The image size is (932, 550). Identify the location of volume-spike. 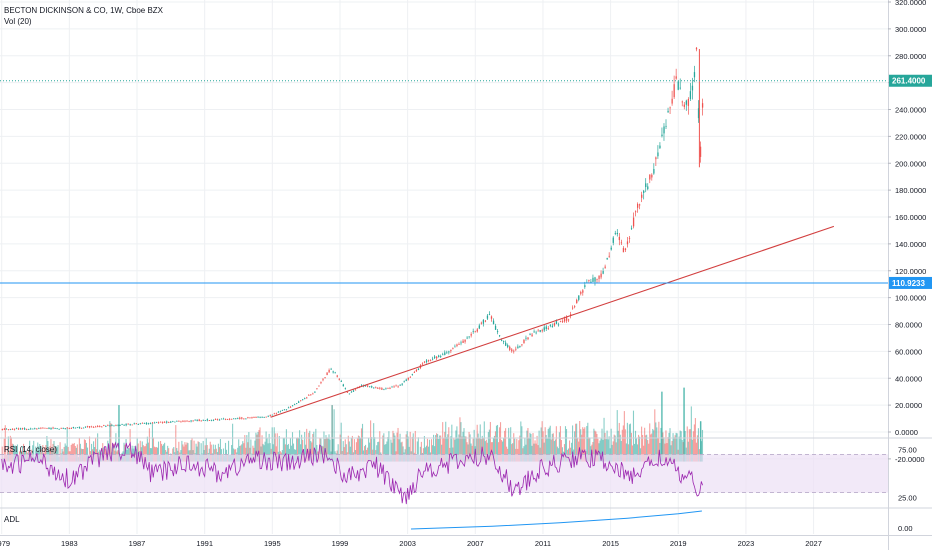
(119, 433).